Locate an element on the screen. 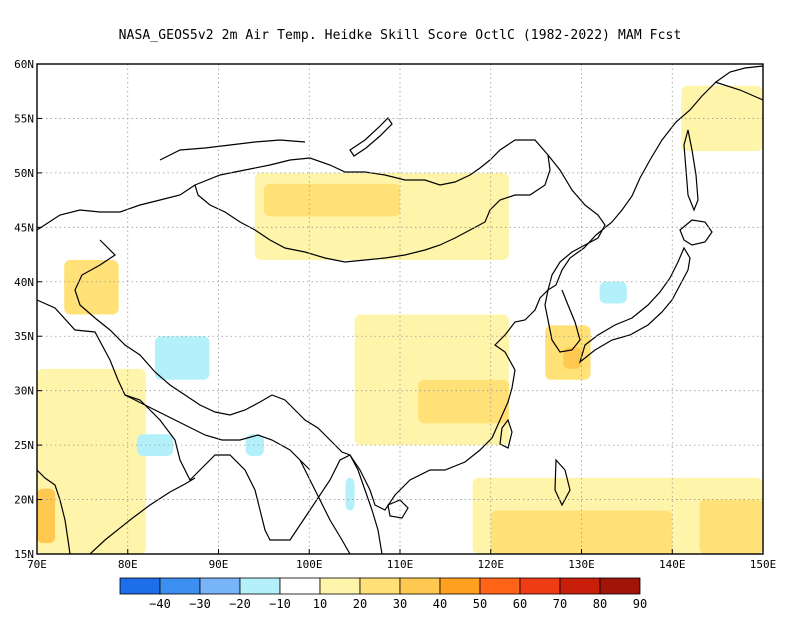 The width and height of the screenshot is (800, 618). kamchatka-coastline is located at coordinates (738, 91).